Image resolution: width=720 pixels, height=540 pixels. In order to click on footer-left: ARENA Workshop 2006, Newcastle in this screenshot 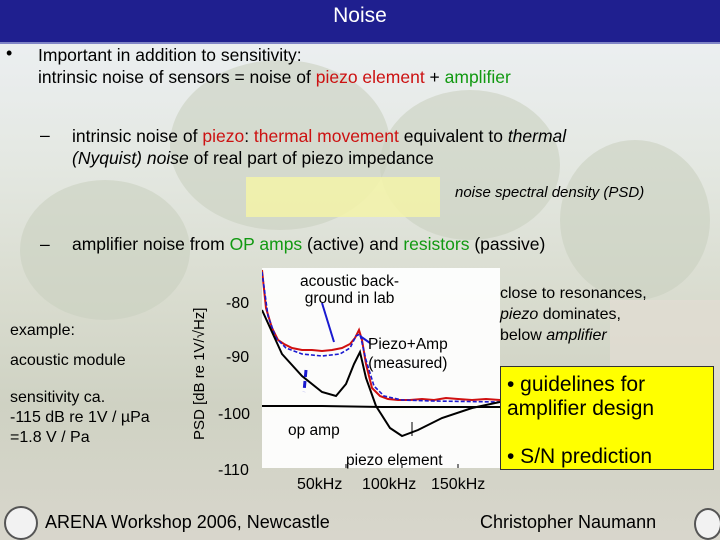, I will do `click(187, 522)`.